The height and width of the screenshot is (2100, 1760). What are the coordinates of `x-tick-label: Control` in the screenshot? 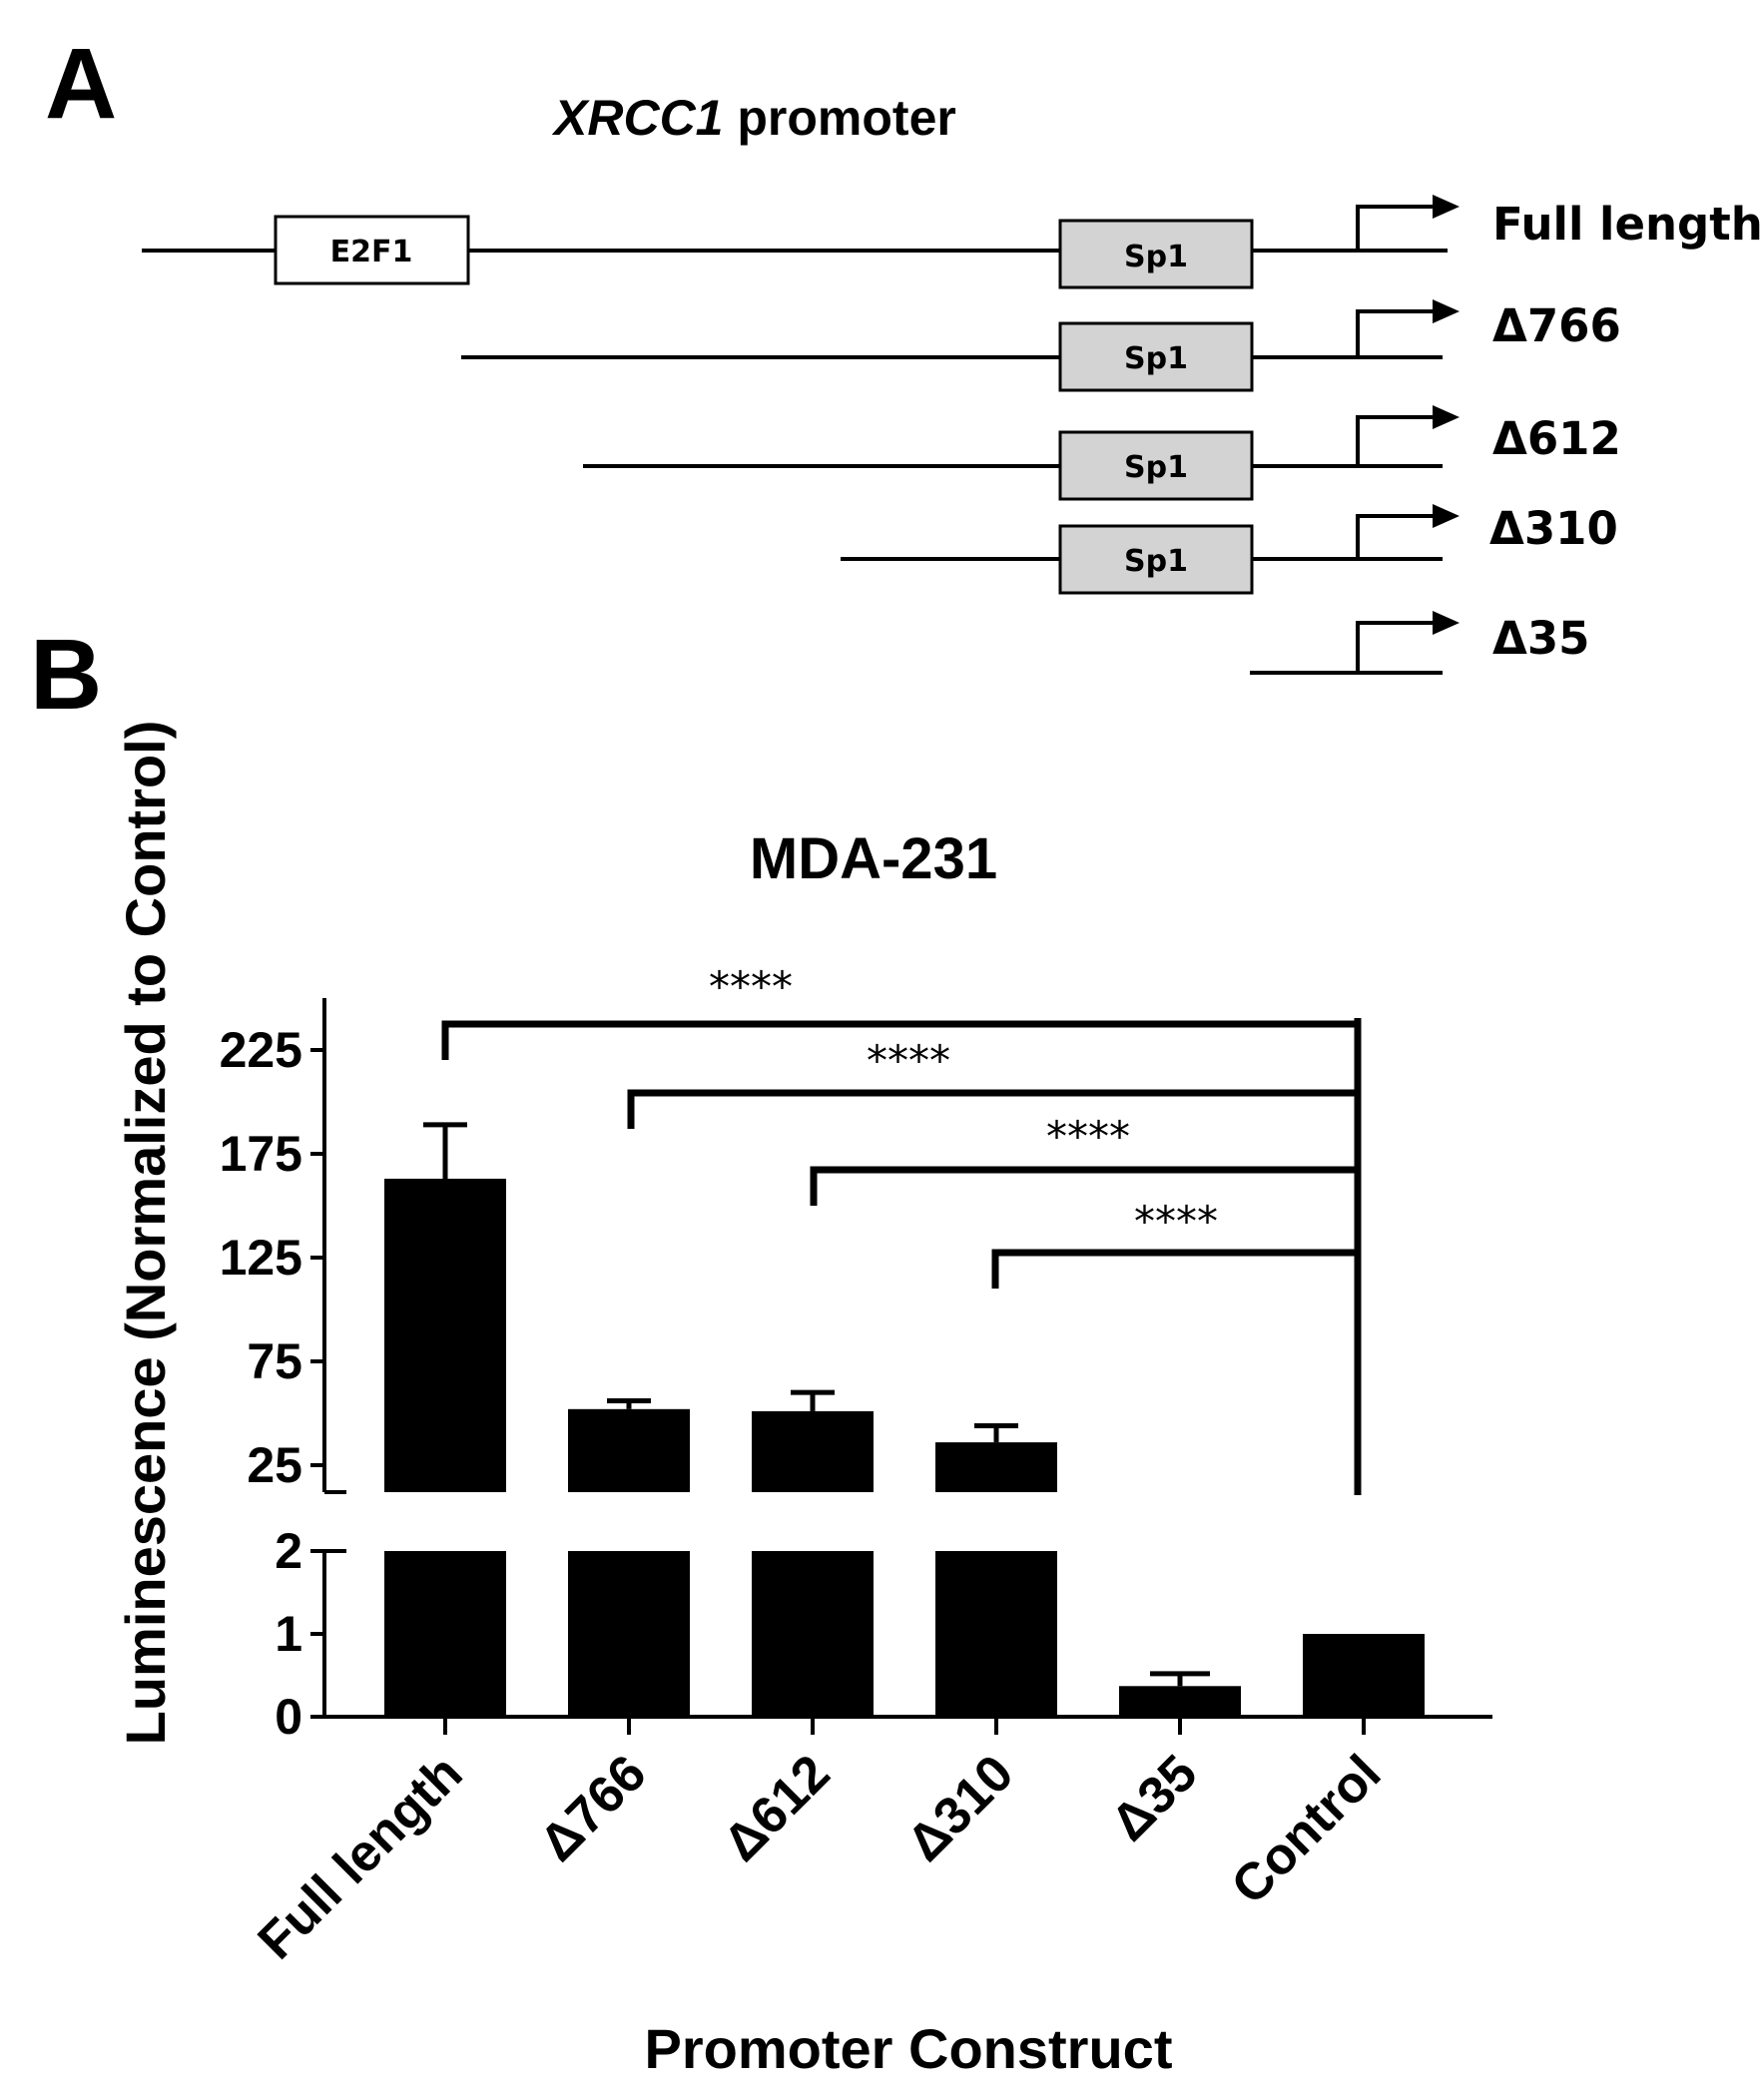 It's located at (1307, 1829).